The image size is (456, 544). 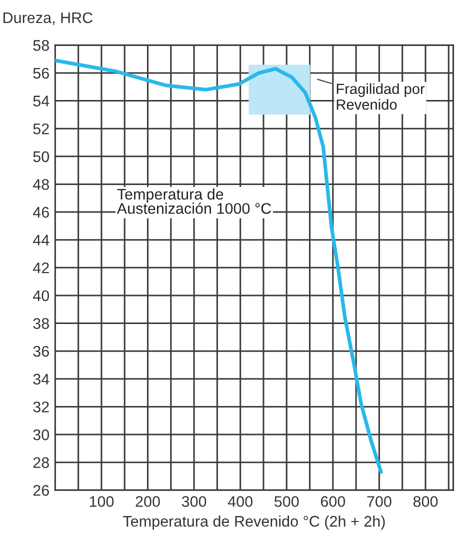 I want to click on y-tick-label: 28, so click(x=41, y=462).